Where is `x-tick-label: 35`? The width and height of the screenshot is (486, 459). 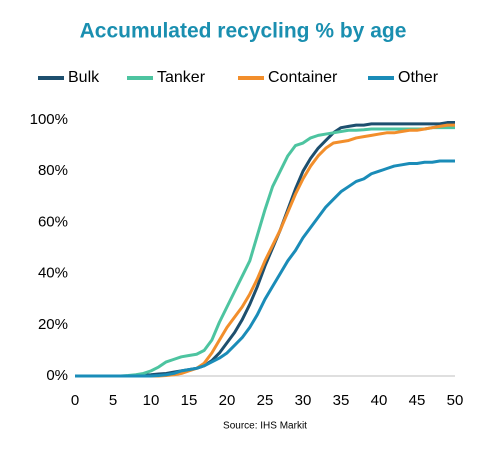 x-tick-label: 35 is located at coordinates (341, 400).